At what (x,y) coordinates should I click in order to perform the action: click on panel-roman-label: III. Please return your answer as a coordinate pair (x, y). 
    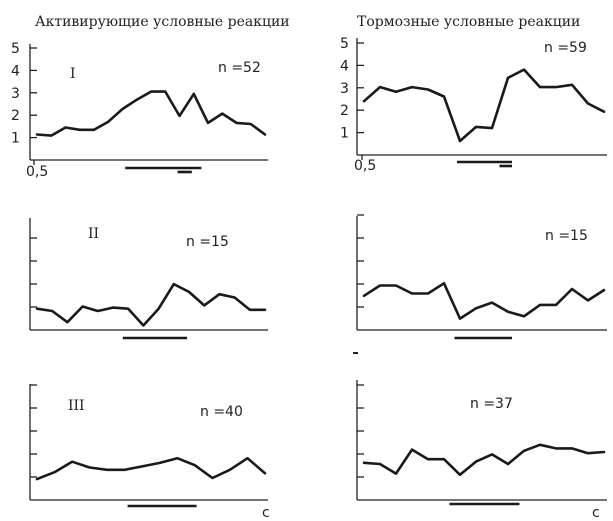
    Looking at the image, I should click on (76, 406).